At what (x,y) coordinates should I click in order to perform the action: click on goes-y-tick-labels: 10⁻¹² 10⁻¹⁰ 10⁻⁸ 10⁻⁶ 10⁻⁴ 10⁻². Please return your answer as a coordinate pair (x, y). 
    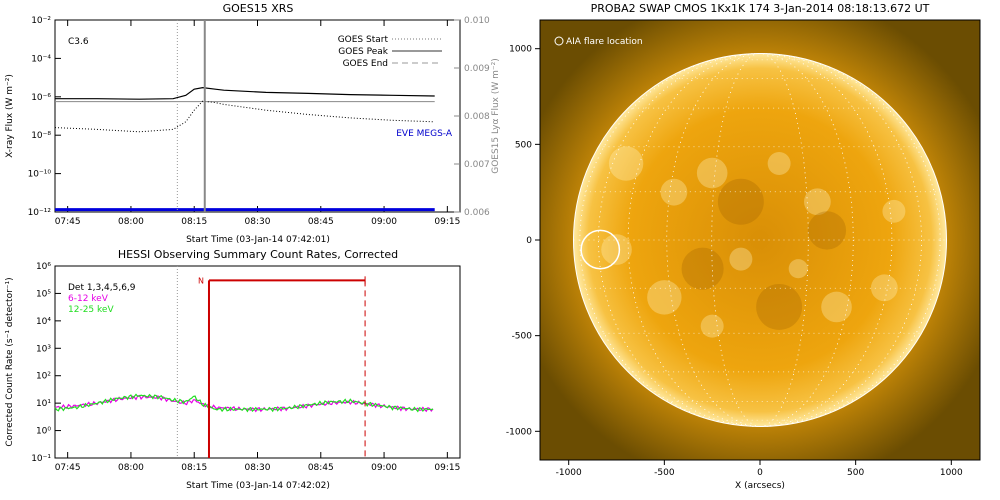
    Looking at the image, I should click on (40, 117).